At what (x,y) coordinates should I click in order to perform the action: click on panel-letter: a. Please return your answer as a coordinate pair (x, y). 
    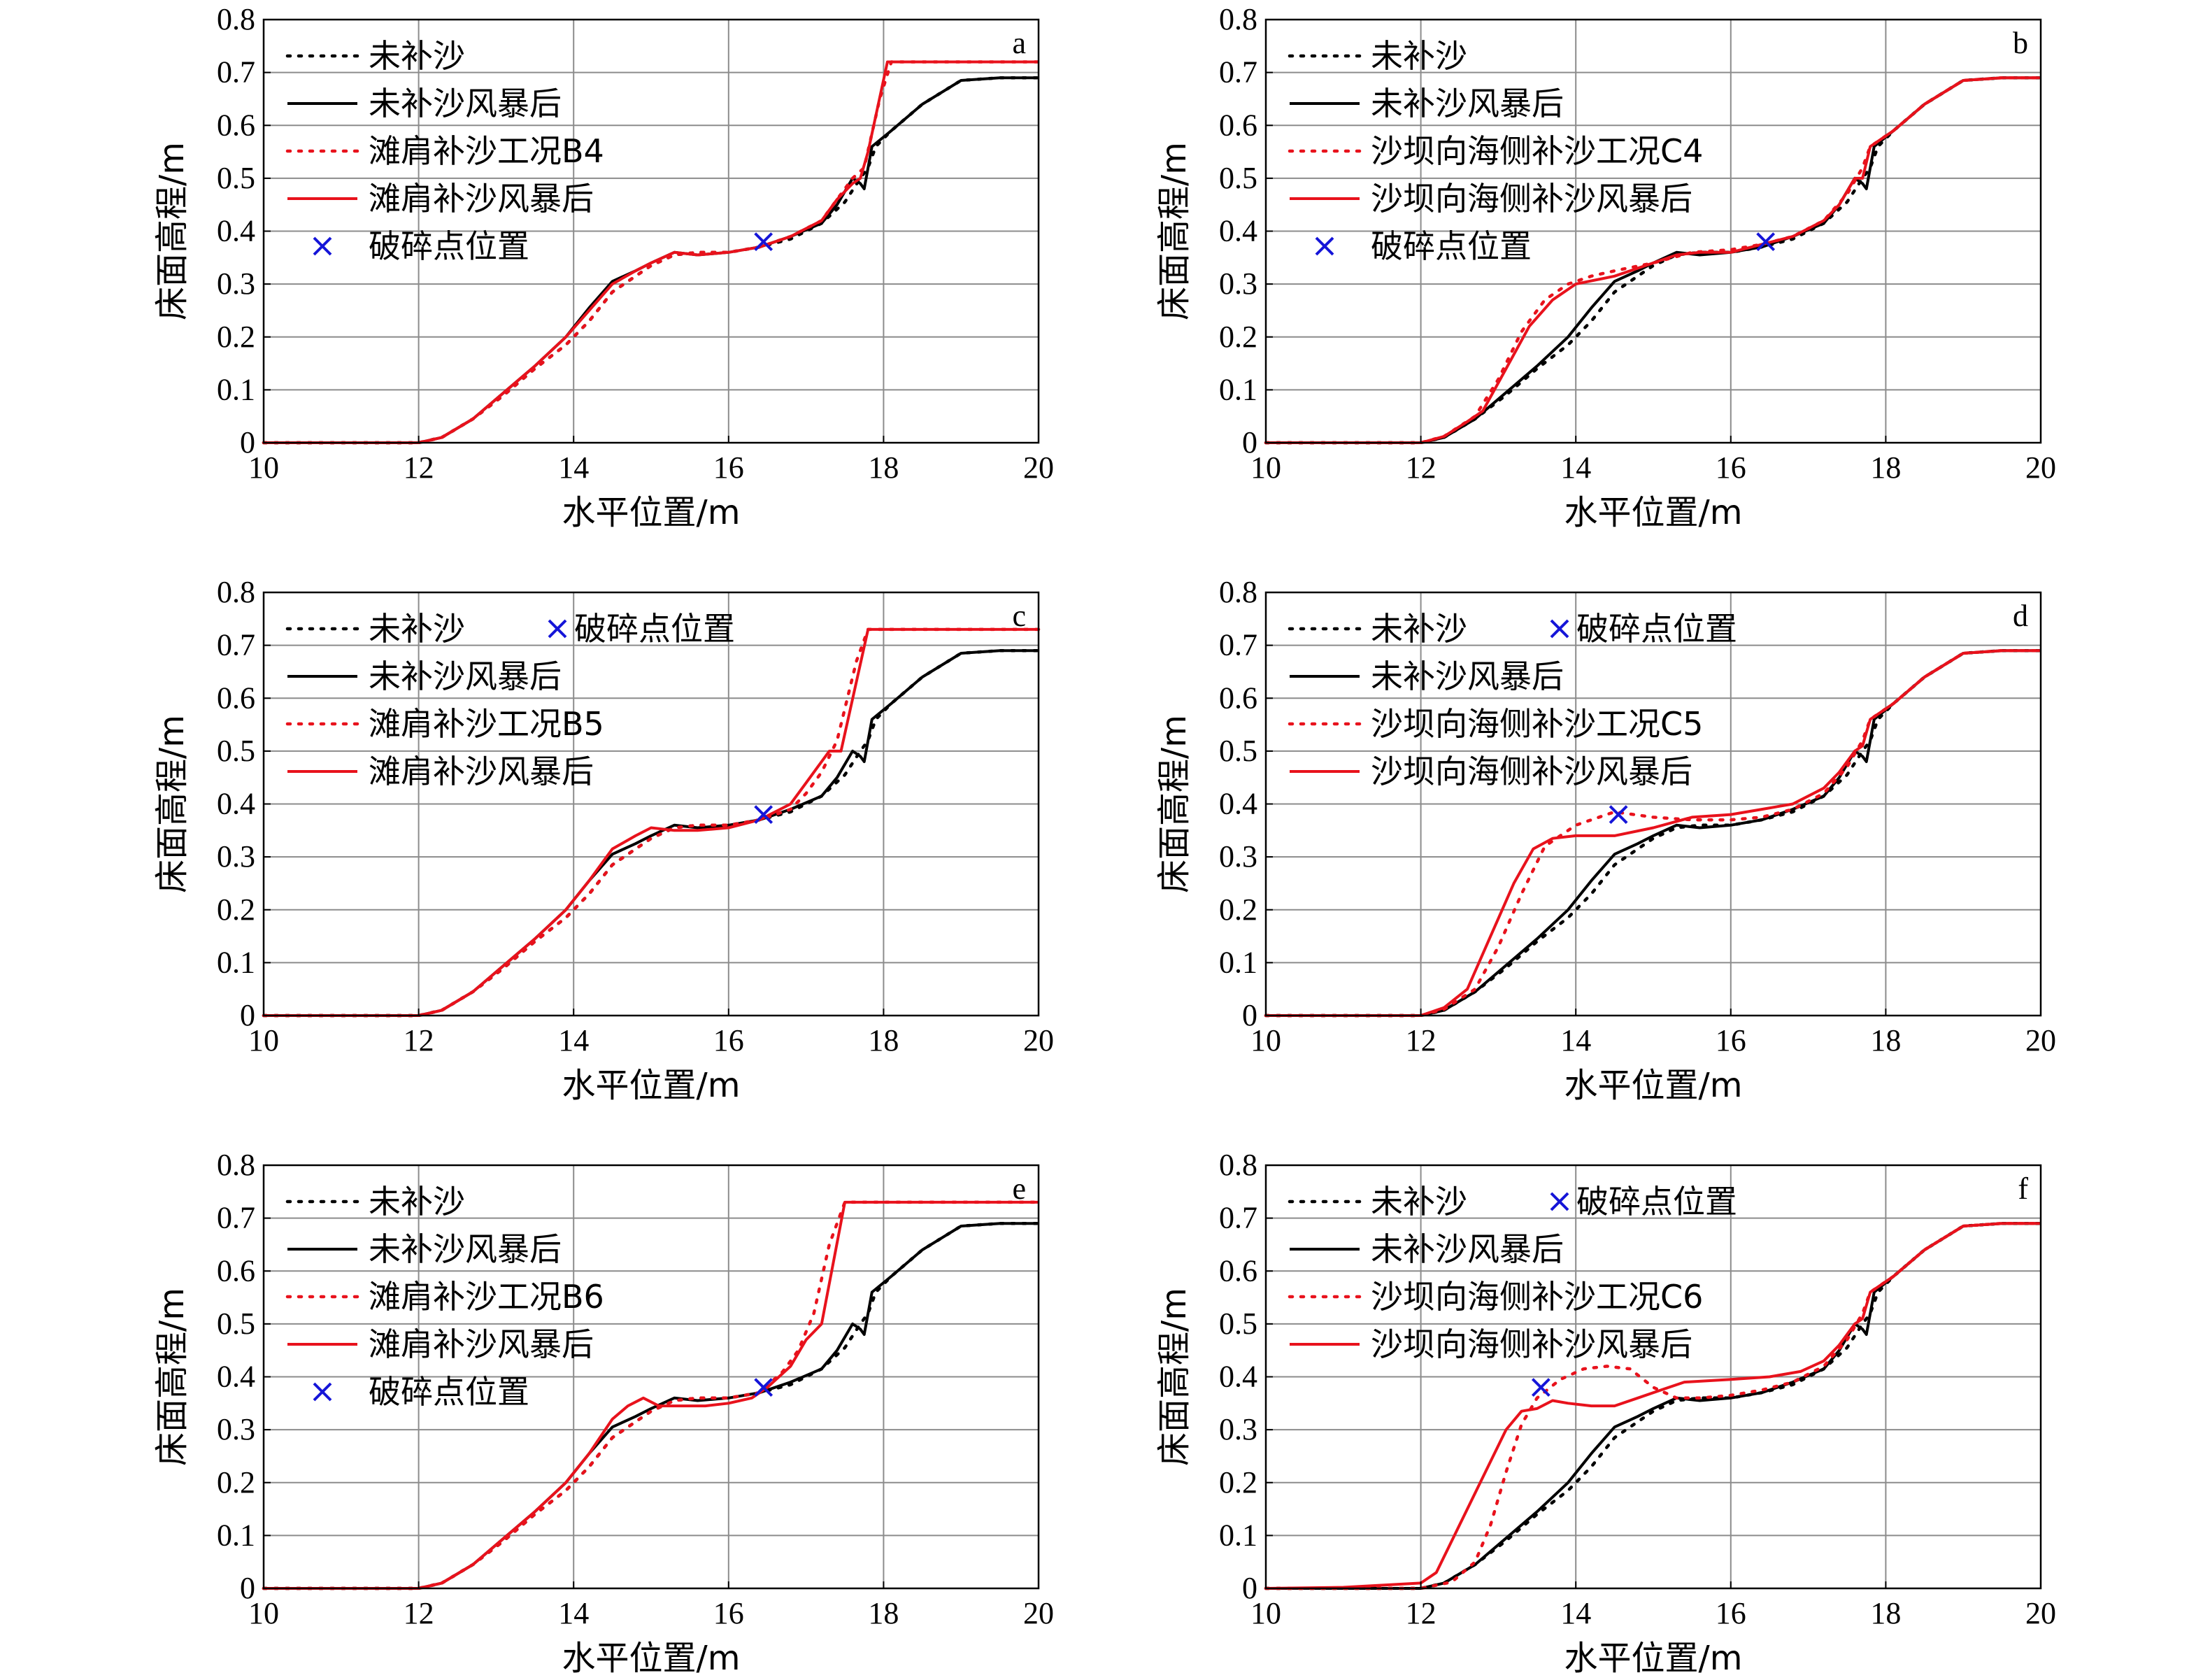
    Looking at the image, I should click on (1019, 43).